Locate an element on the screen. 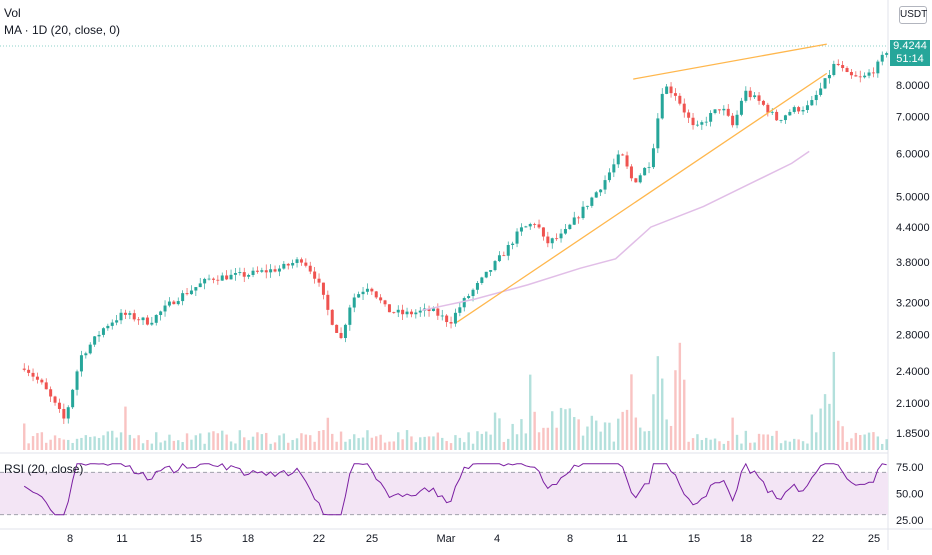 The image size is (932, 555). last-price-value: 9.4244 is located at coordinates (910, 46).